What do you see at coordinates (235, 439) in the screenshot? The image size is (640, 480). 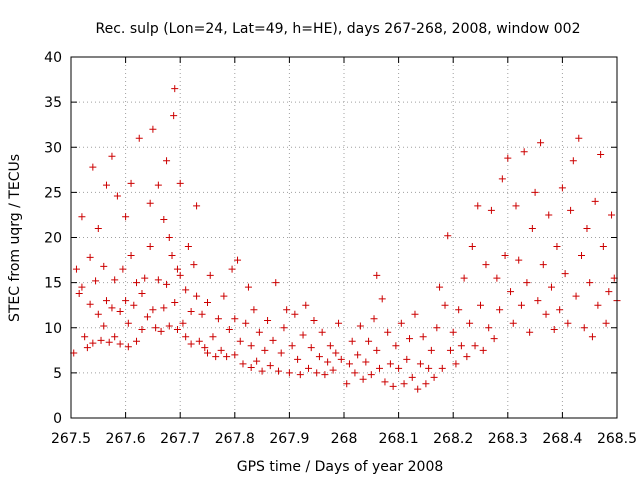 I see `x-tick-label: 267.8` at bounding box center [235, 439].